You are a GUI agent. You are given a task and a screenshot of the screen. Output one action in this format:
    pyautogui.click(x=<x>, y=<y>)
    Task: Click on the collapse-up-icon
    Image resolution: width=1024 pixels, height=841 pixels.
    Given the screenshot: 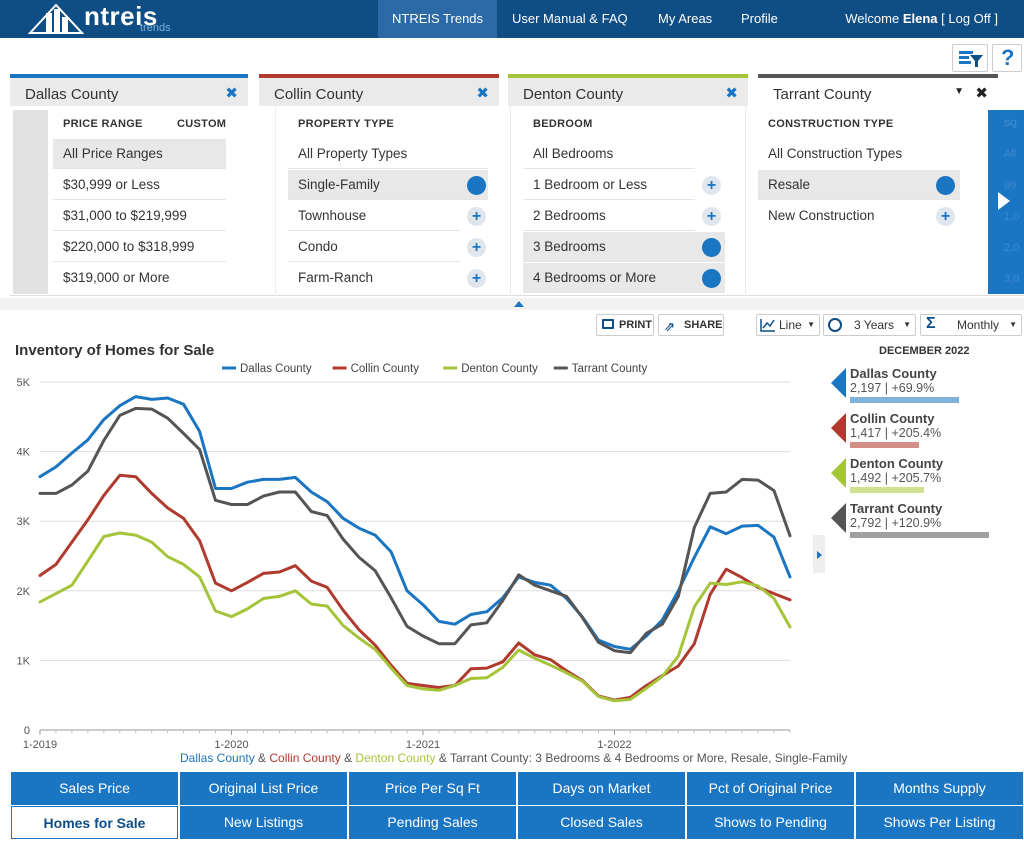 What is the action you would take?
    pyautogui.click(x=519, y=304)
    